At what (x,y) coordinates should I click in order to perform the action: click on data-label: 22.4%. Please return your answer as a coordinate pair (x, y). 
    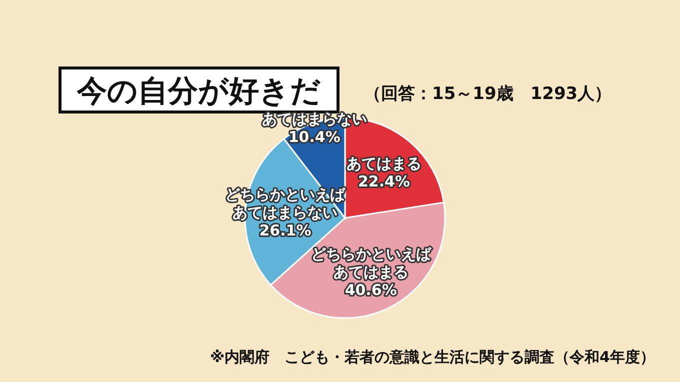
    Looking at the image, I should click on (384, 181).